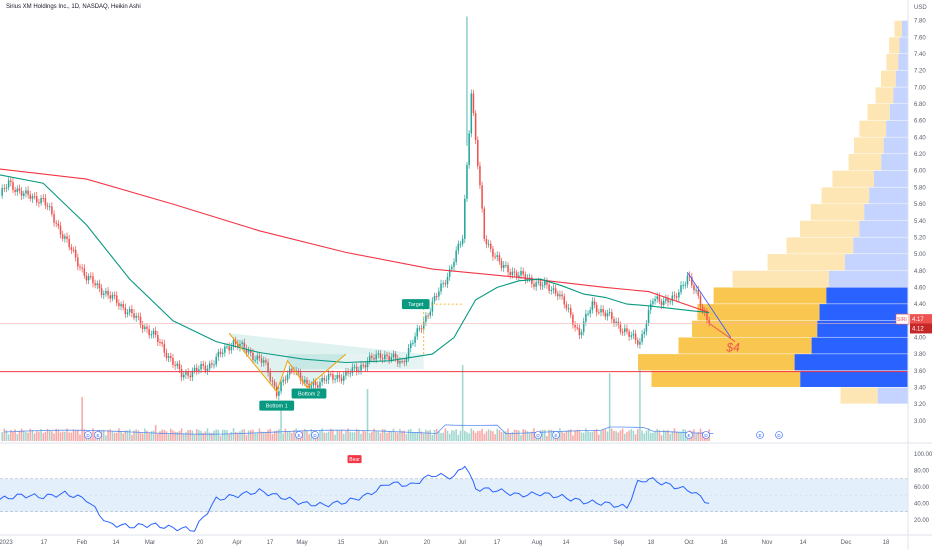 The image size is (932, 550). Describe the element at coordinates (270, 543) in the screenshot. I see `time-tick-label: 17` at that location.